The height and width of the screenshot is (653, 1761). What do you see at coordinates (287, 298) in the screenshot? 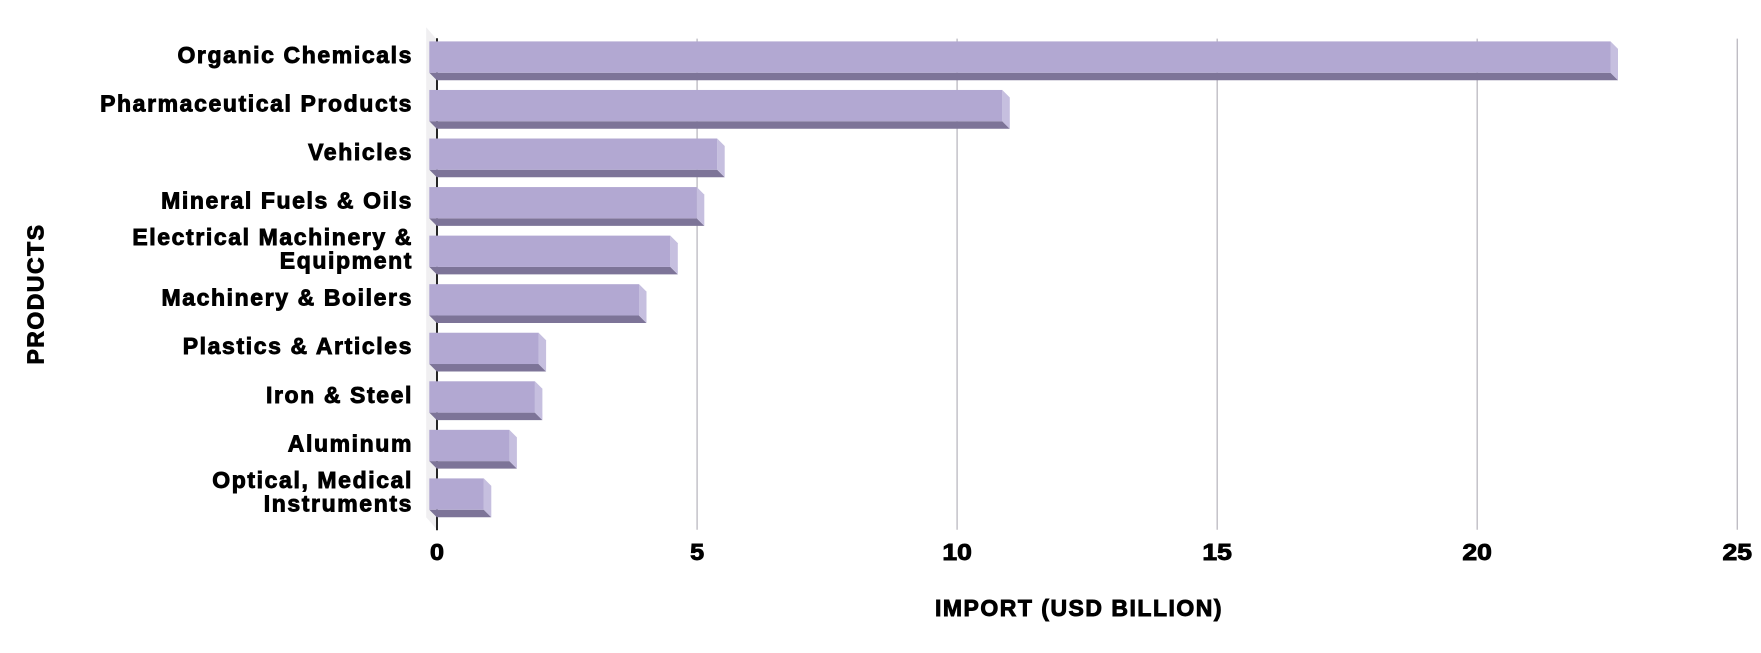
I see `svg-text: Machinery & Boilers` at bounding box center [287, 298].